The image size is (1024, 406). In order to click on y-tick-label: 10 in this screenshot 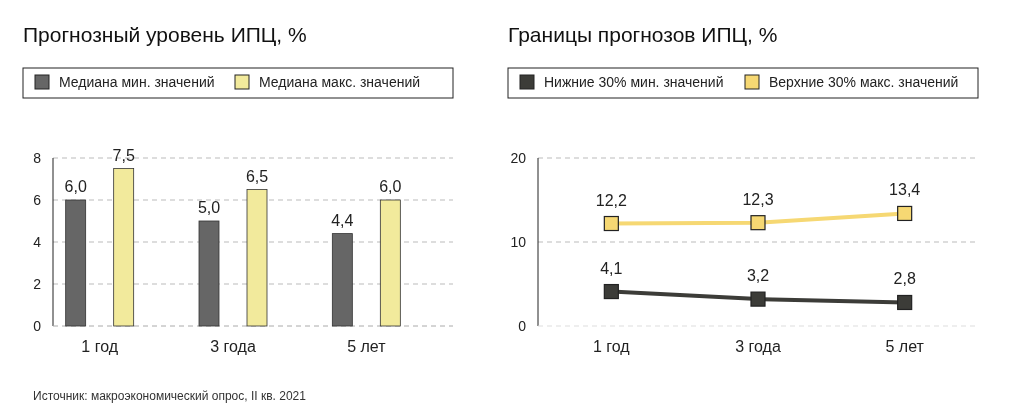, I will do `click(518, 242)`.